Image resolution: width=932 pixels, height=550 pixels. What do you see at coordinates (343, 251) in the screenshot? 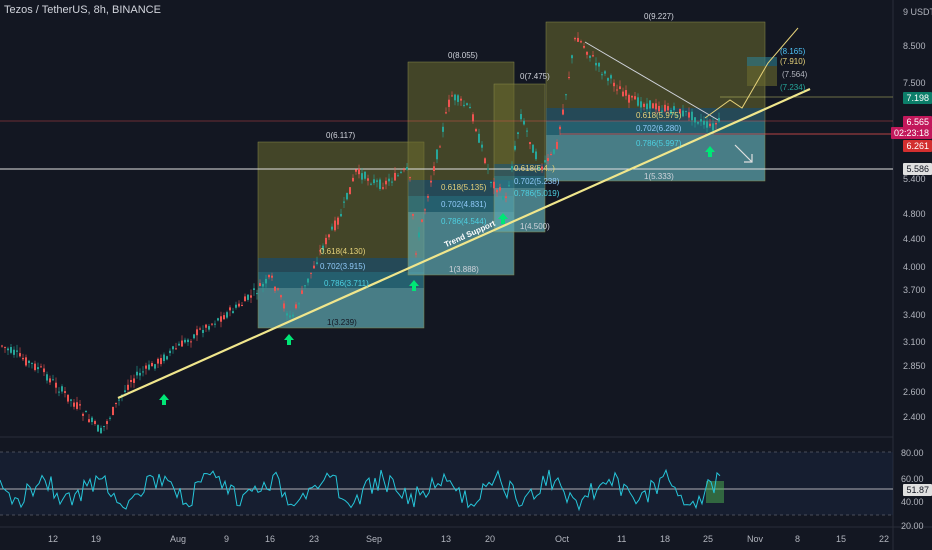
I see `fib-label: 0.618(4.130)` at bounding box center [343, 251].